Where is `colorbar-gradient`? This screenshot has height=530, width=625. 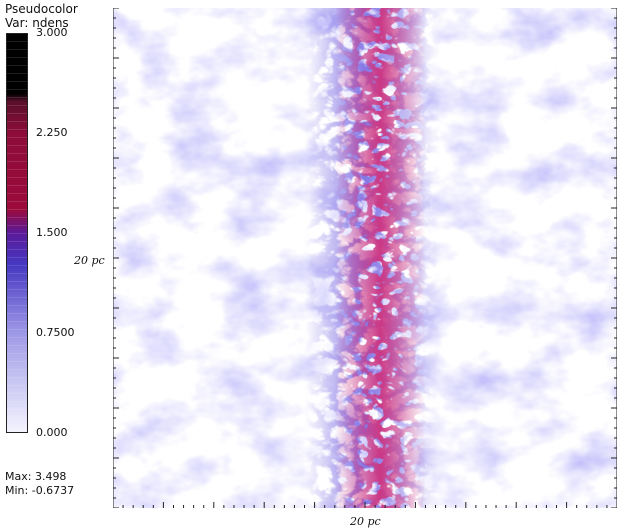 colorbar-gradient is located at coordinates (17, 233).